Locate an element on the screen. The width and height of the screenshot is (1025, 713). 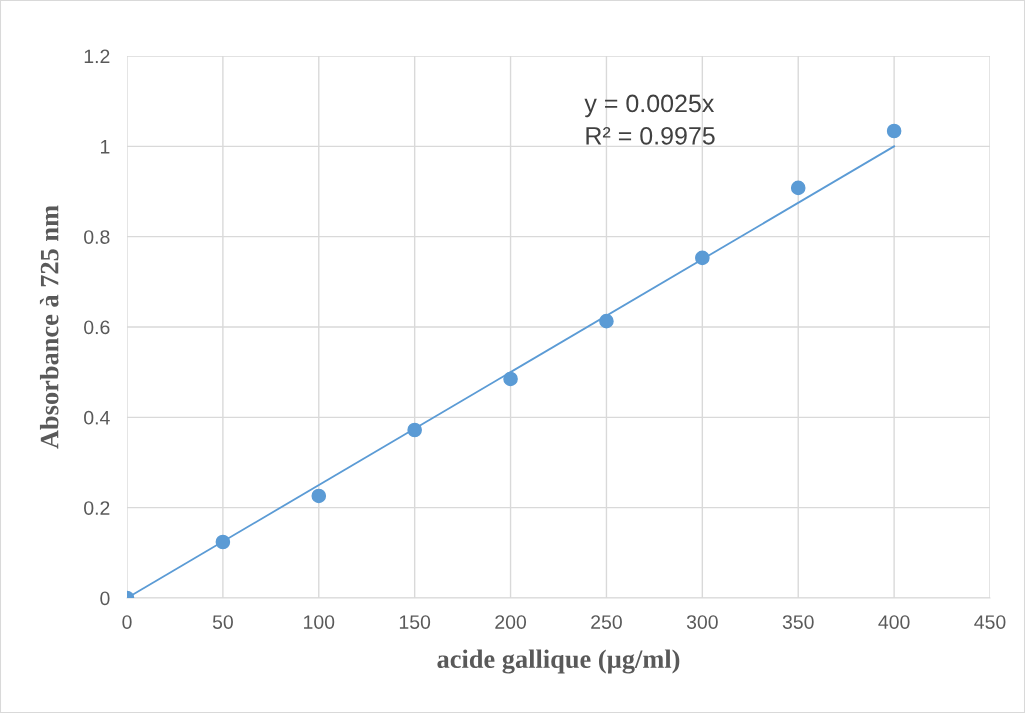
x-tick-label: 400 is located at coordinates (894, 622).